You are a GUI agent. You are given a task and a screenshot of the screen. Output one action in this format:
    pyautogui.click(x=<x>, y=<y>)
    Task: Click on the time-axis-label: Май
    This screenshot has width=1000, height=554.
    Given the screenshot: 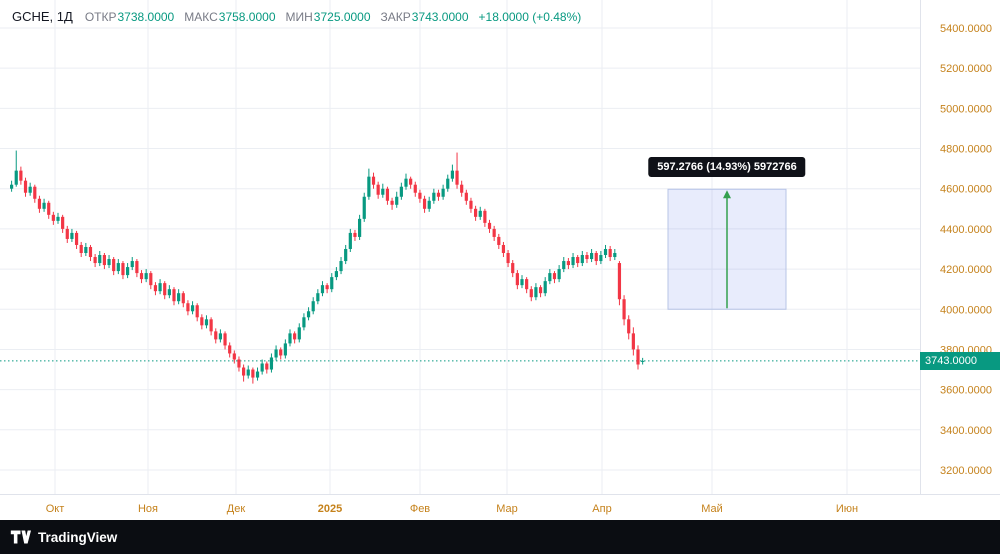 What is the action you would take?
    pyautogui.click(x=712, y=509)
    